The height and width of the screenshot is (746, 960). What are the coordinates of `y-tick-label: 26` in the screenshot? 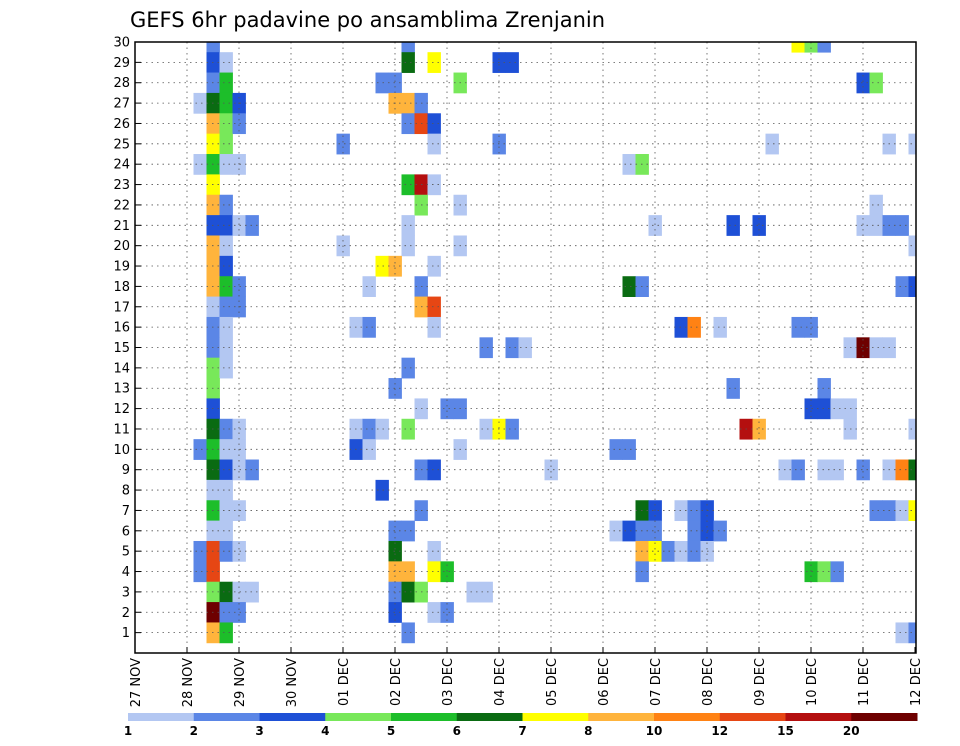 It's located at (121, 124).